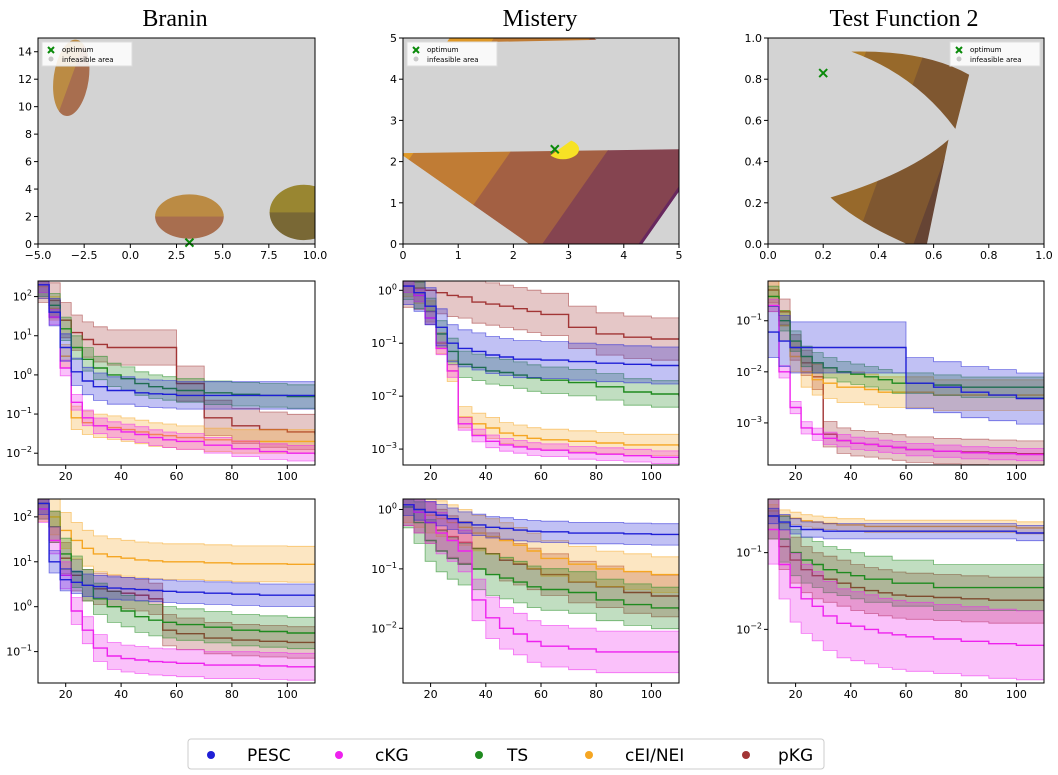  I want to click on y-tick-label: 1, so click(393, 203).